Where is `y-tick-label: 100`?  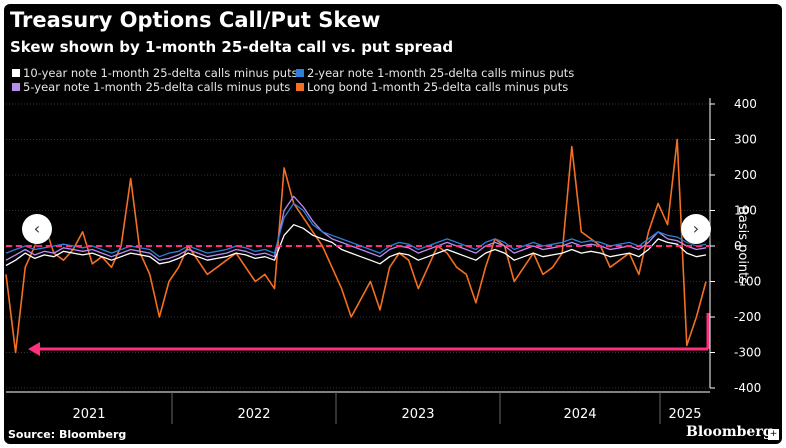 y-tick-label: 100 is located at coordinates (745, 211).